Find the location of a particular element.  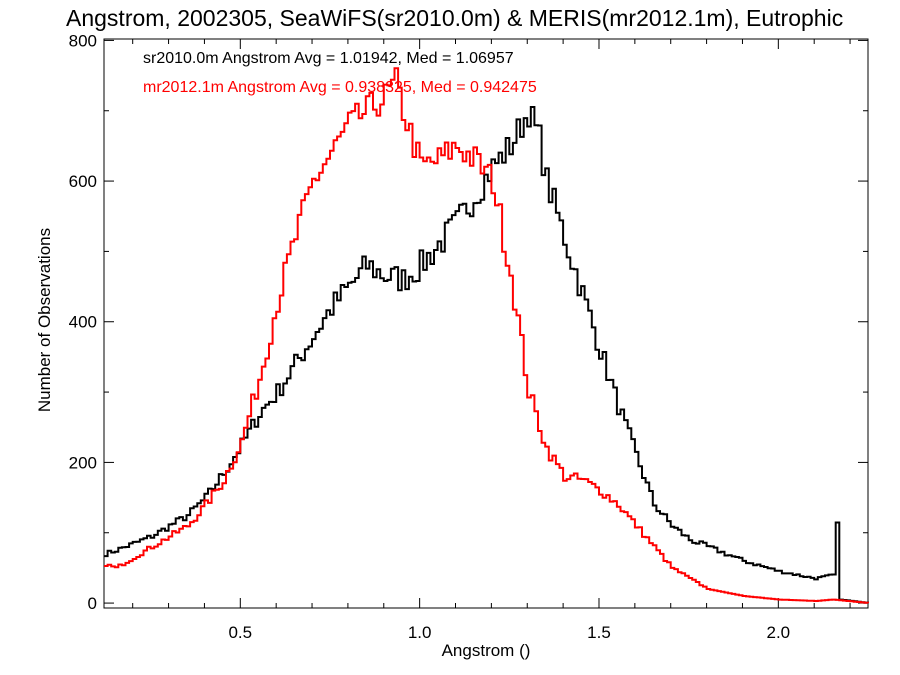

x-tick-label: 2.0 is located at coordinates (779, 632).